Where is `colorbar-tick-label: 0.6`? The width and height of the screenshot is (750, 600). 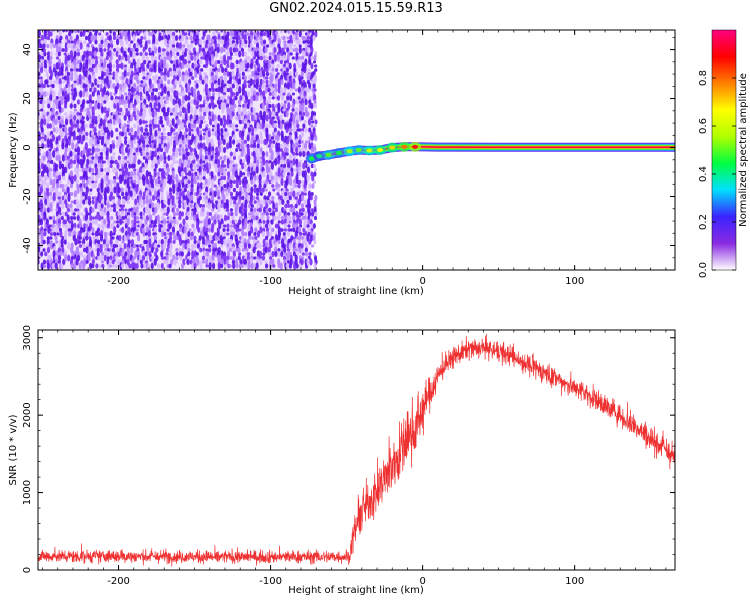
colorbar-tick-label: 0.6 is located at coordinates (703, 126).